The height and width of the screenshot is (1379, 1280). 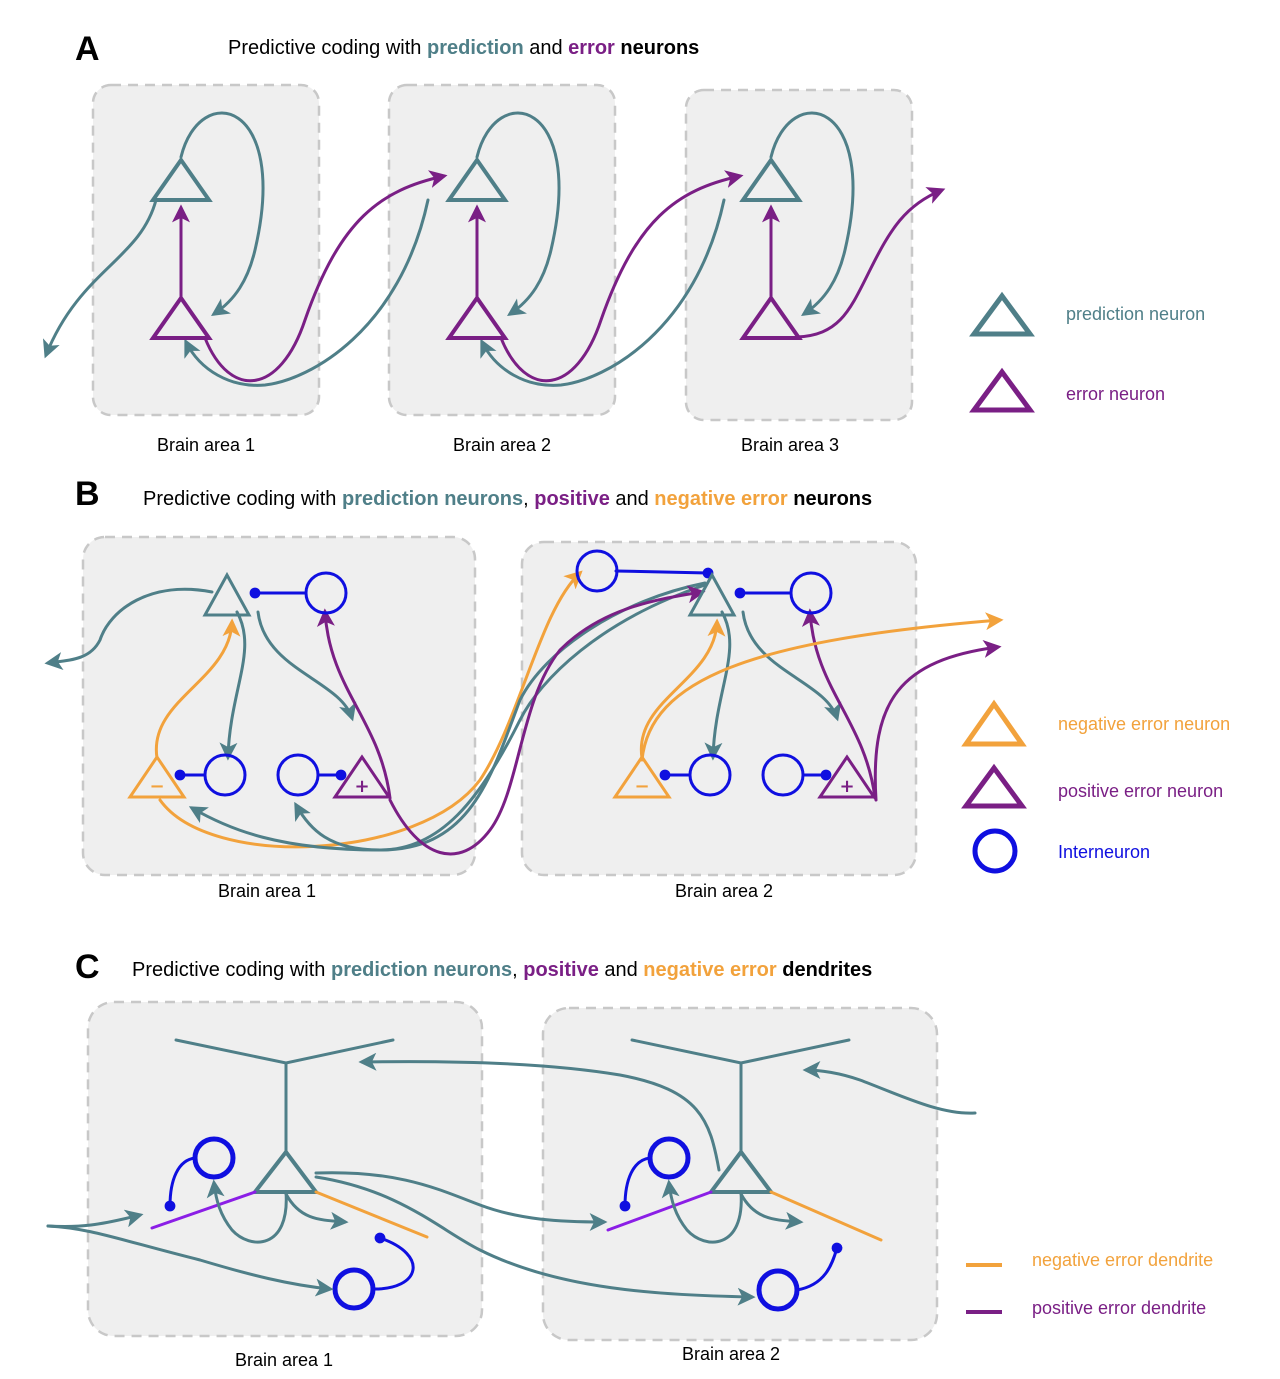 I want to click on positive-error-dendrite-area2, so click(x=659, y=1211).